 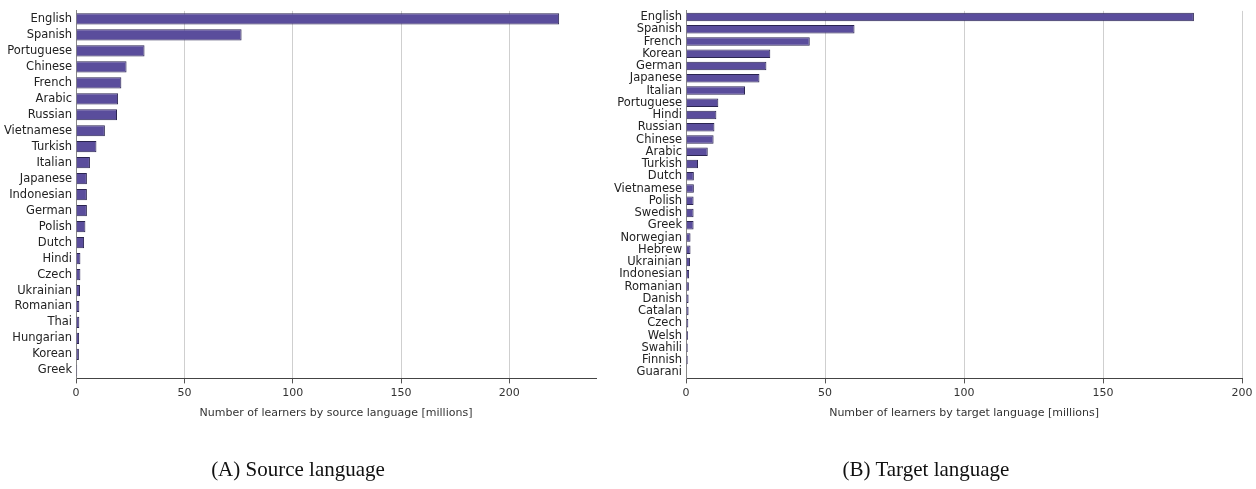 What do you see at coordinates (662, 346) in the screenshot?
I see `y-tick-label: Swahili` at bounding box center [662, 346].